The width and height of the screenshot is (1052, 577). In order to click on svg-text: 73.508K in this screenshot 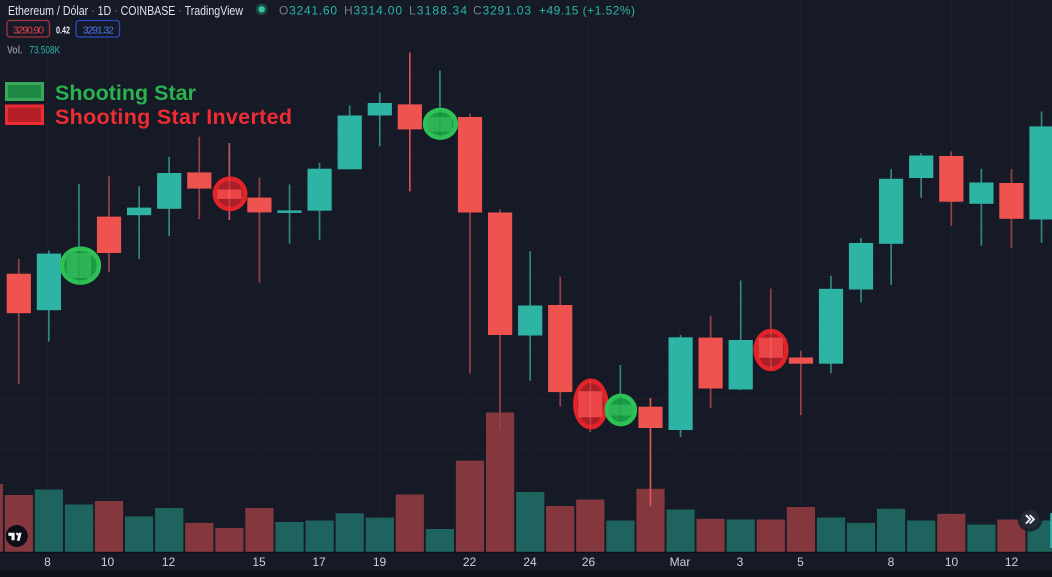, I will do `click(44, 51)`.